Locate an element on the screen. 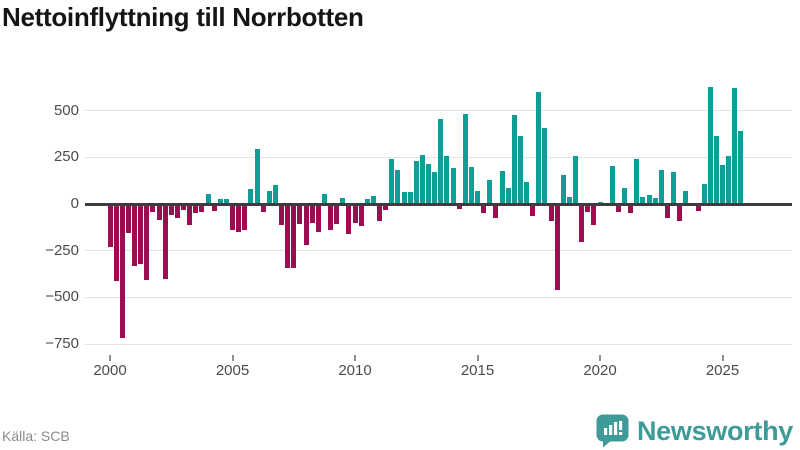 This screenshot has width=800, height=450. bar-2020Q4 is located at coordinates (618, 208).